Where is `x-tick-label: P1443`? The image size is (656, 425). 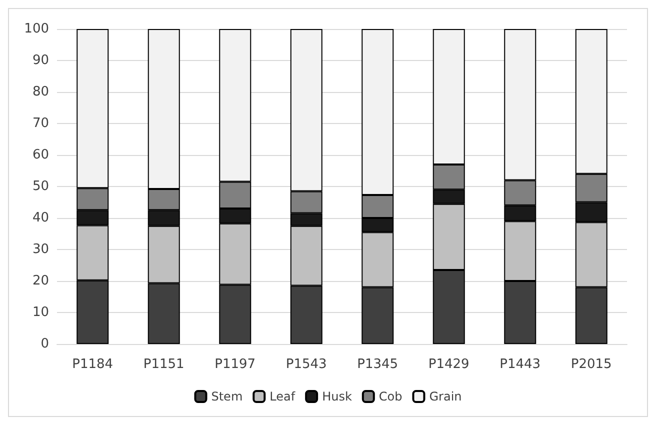
x-tick-label: P1443 is located at coordinates (520, 364).